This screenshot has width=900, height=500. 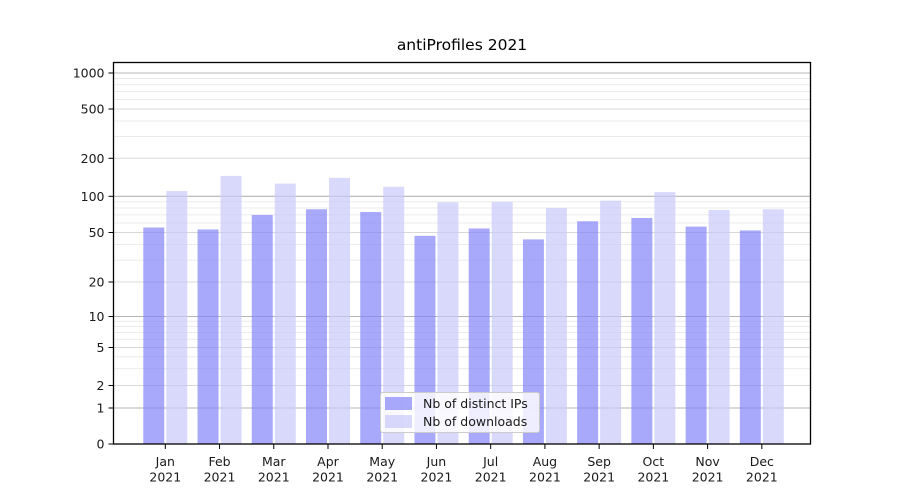 What do you see at coordinates (398, 404) in the screenshot?
I see `legend-swatch-distinct-ips` at bounding box center [398, 404].